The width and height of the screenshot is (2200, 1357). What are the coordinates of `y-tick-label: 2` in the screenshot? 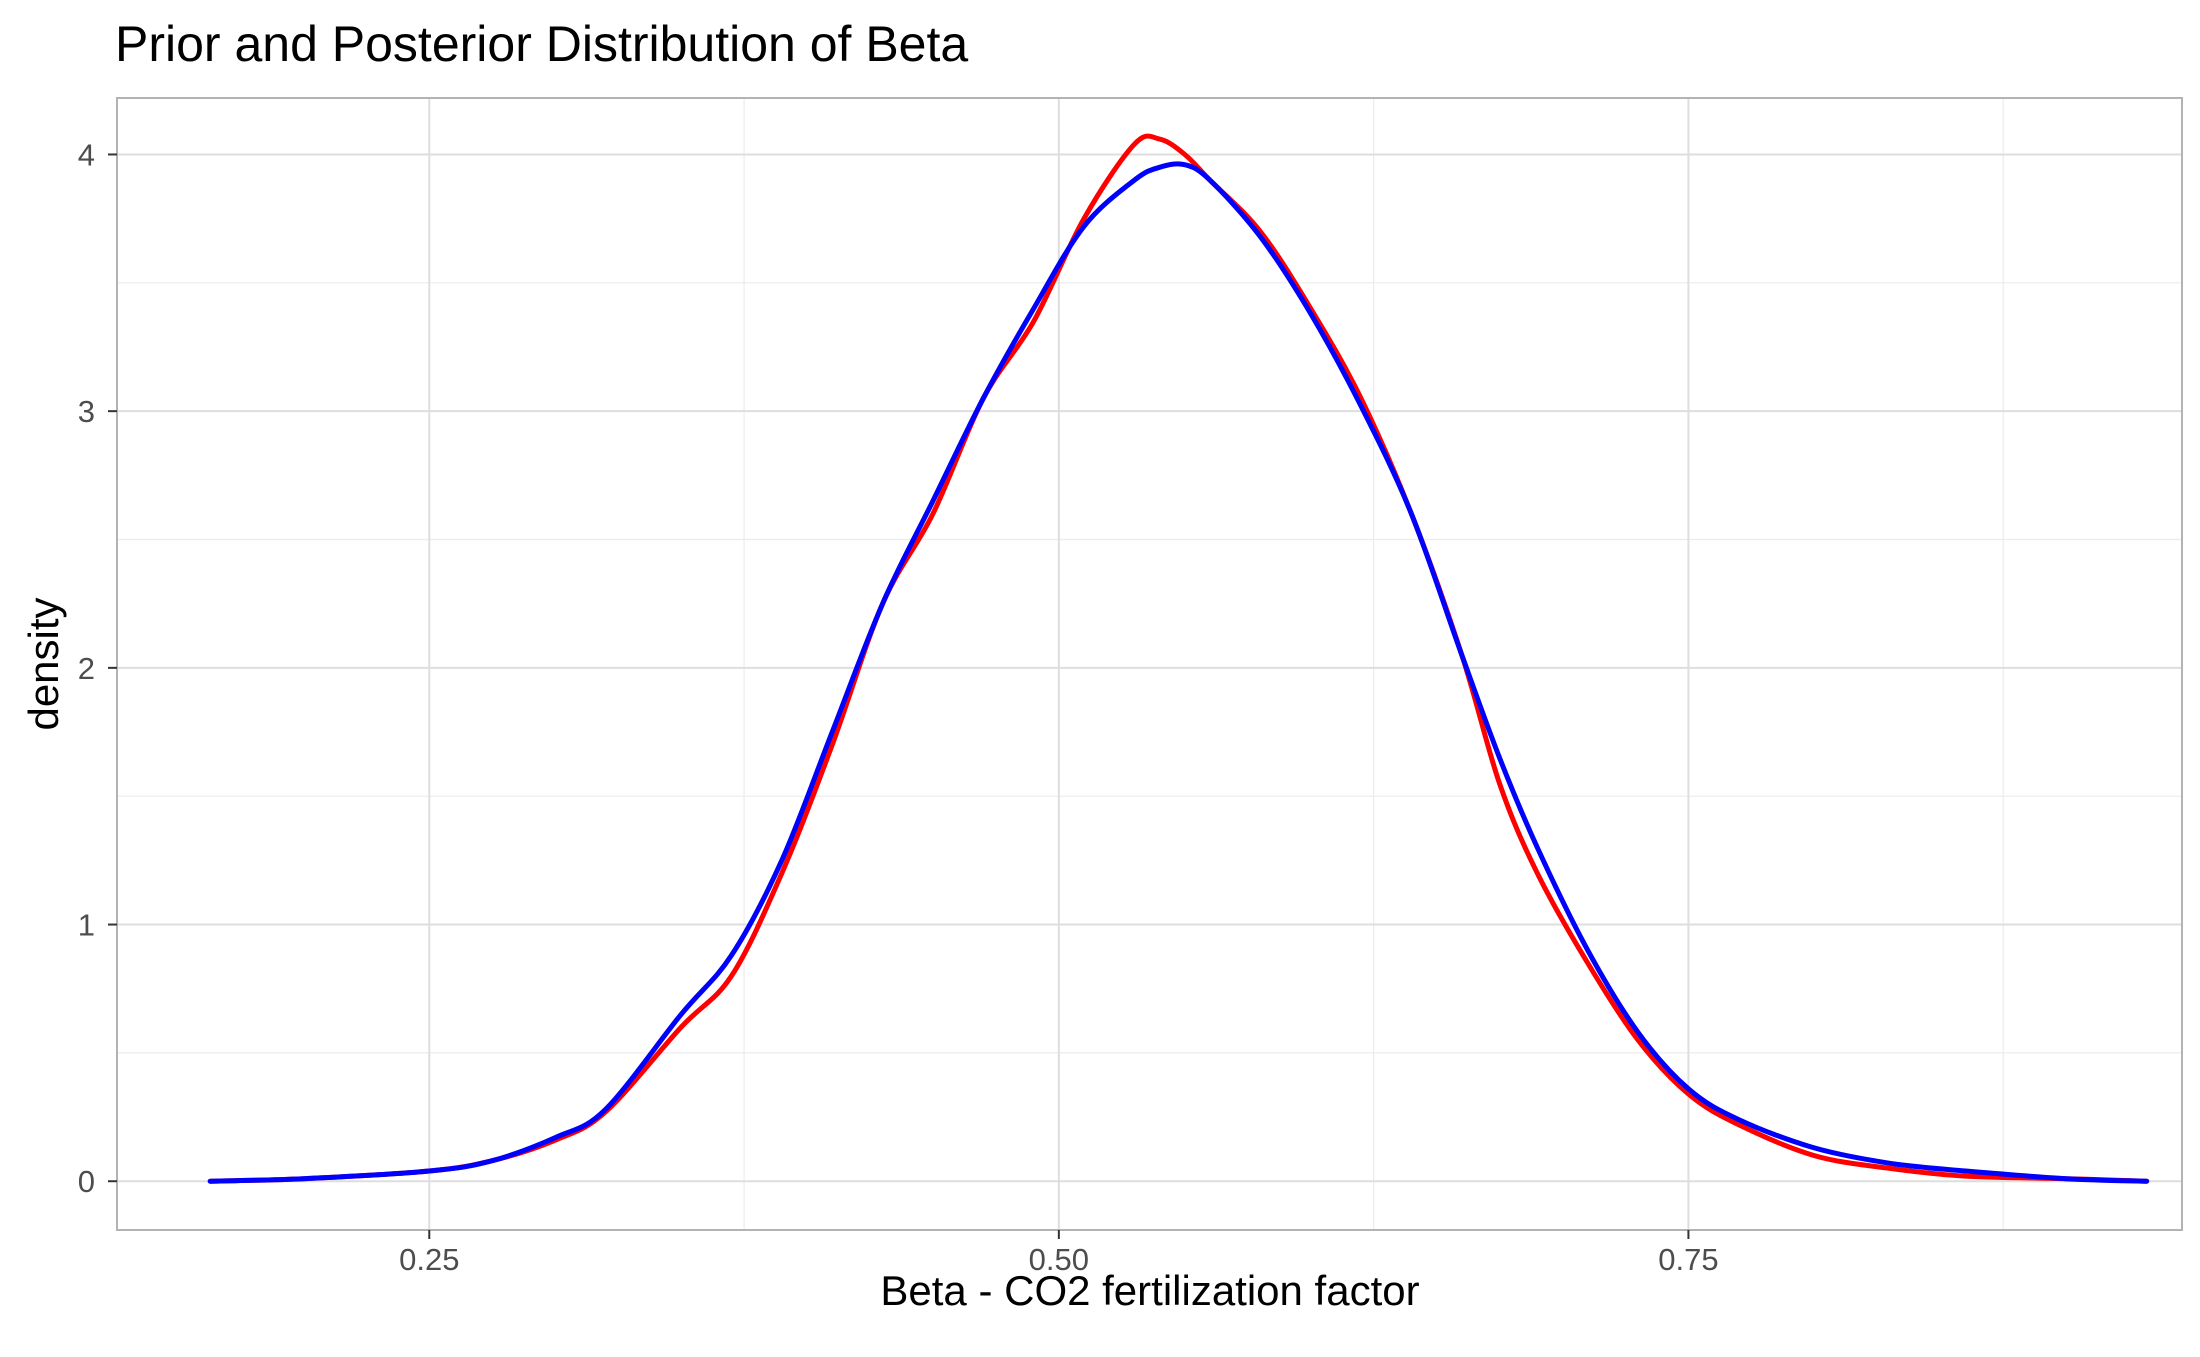 It's located at (86, 668).